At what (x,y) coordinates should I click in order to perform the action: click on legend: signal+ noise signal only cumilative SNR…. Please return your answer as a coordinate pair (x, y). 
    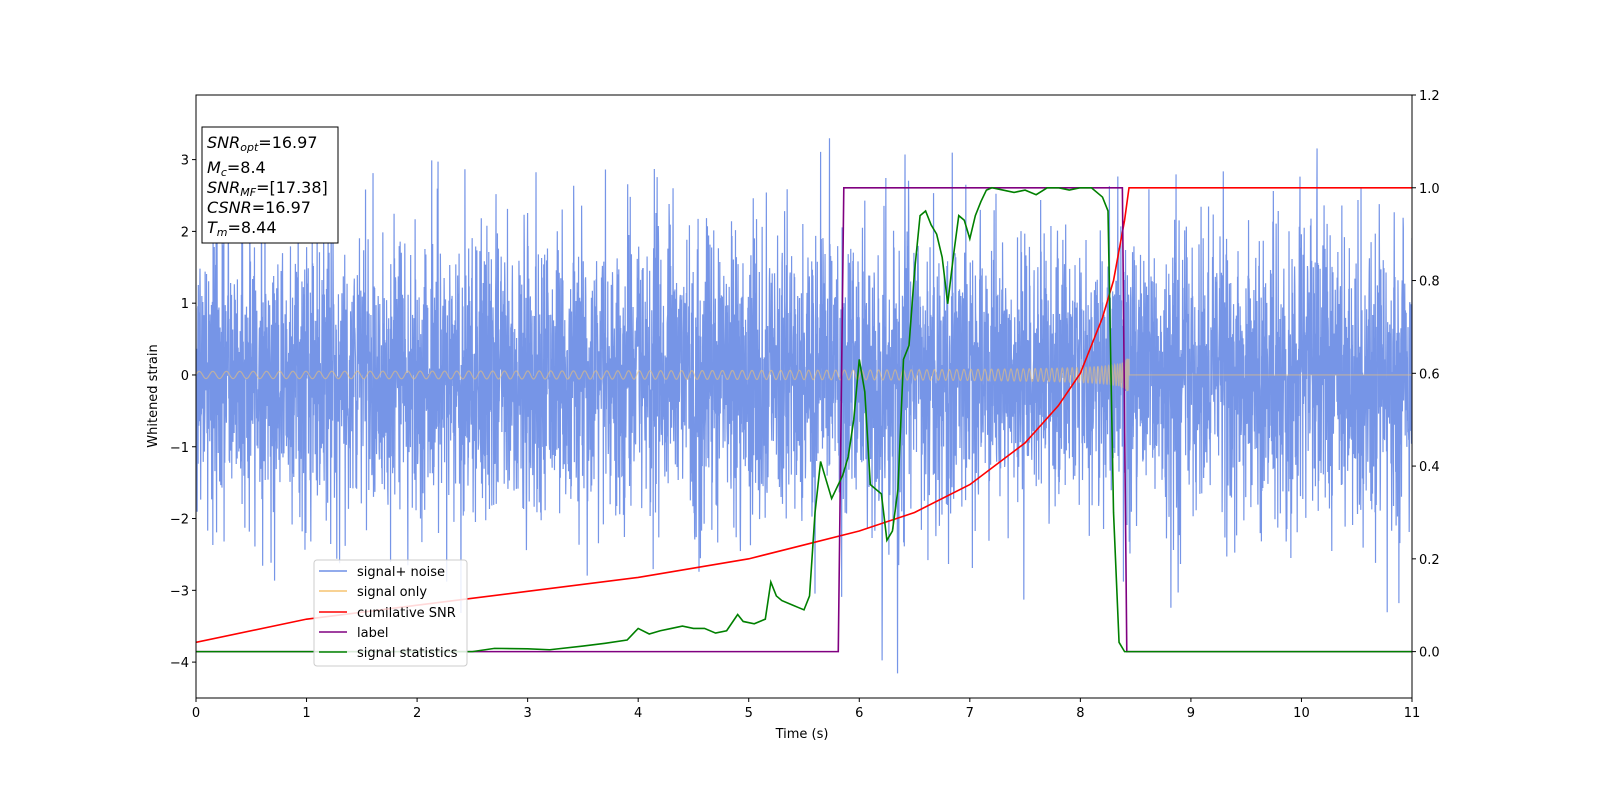
    Looking at the image, I should click on (390, 613).